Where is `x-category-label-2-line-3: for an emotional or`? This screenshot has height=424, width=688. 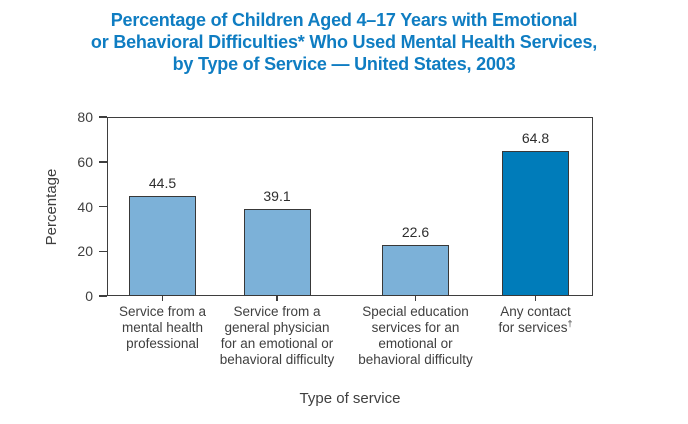
x-category-label-2-line-3: for an emotional or is located at coordinates (277, 343).